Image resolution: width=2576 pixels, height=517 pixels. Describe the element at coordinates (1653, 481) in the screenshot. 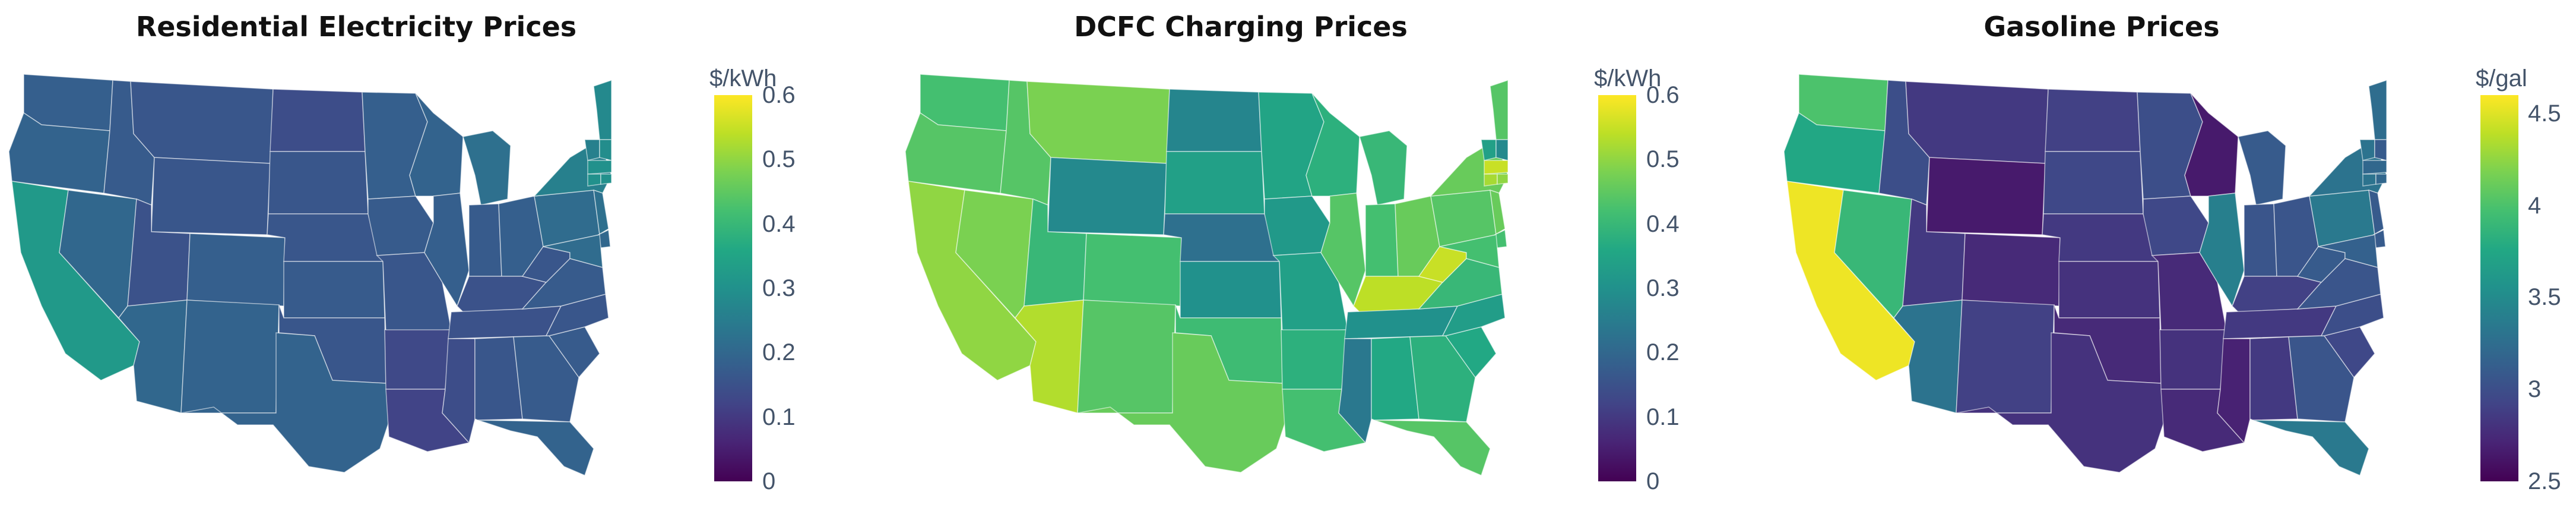

I see `colorbar-tick-label: 0` at that location.